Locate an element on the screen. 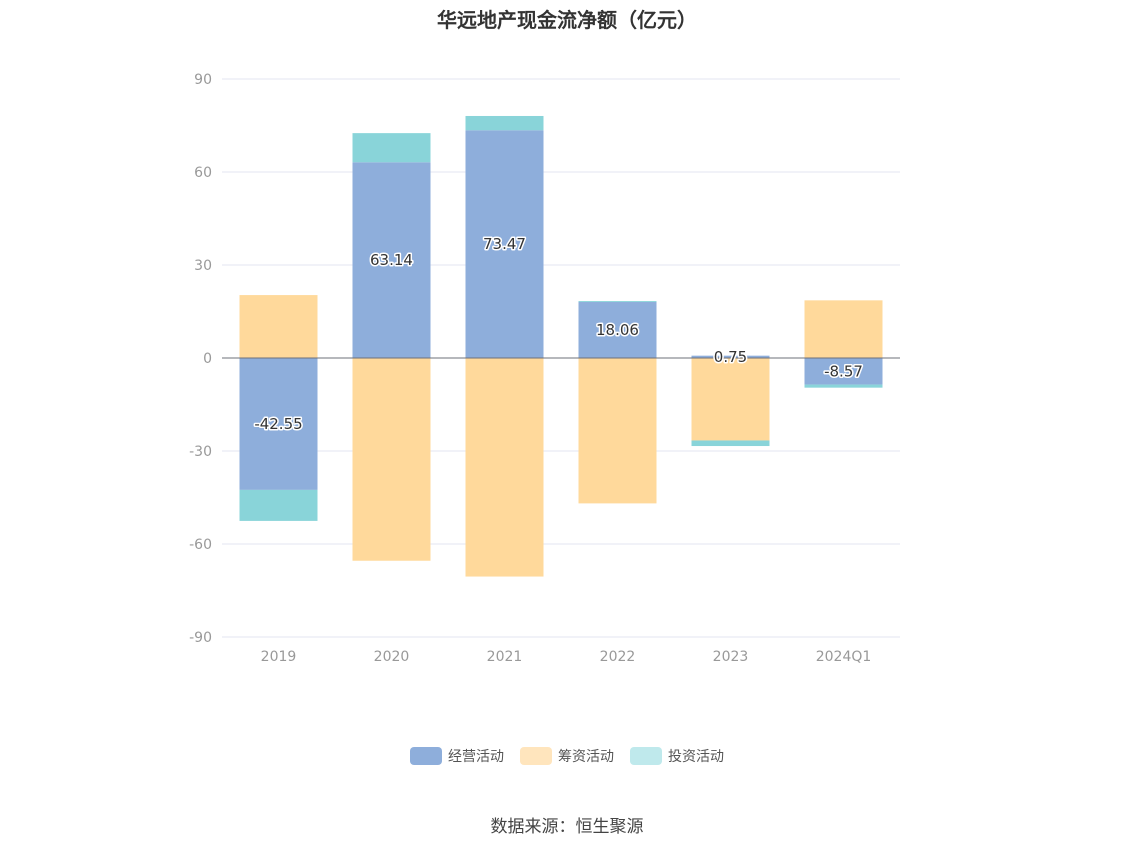 The height and width of the screenshot is (849, 1134). data-label: -42.55 is located at coordinates (278, 424).